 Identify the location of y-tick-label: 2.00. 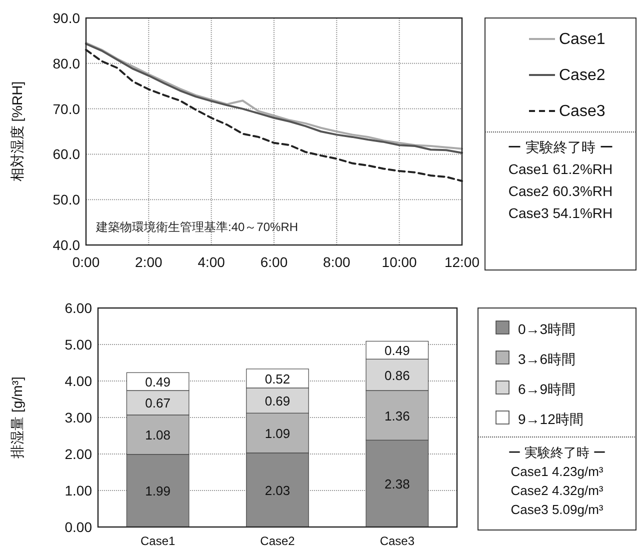
(78, 454).